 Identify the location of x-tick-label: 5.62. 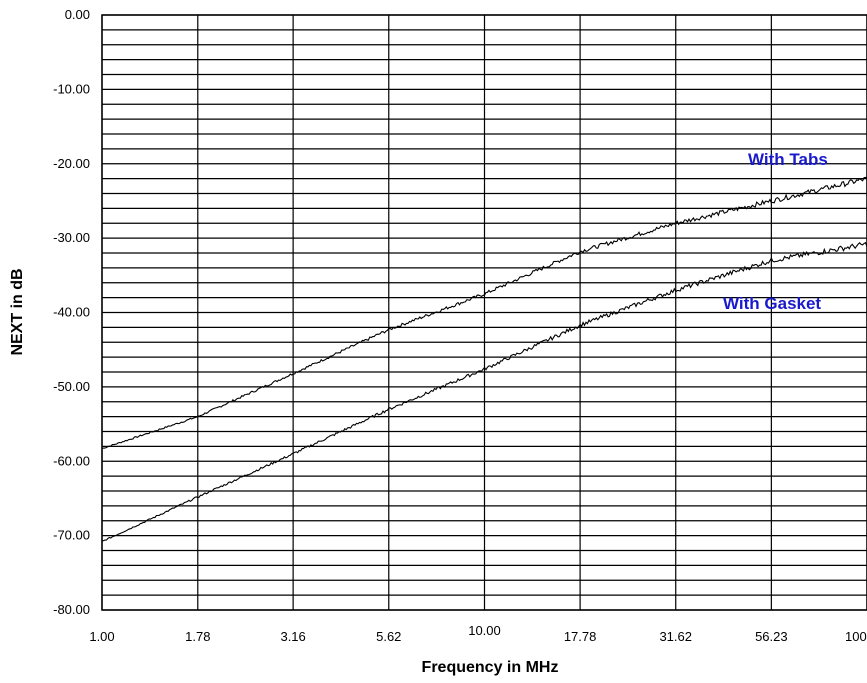
(388, 636).